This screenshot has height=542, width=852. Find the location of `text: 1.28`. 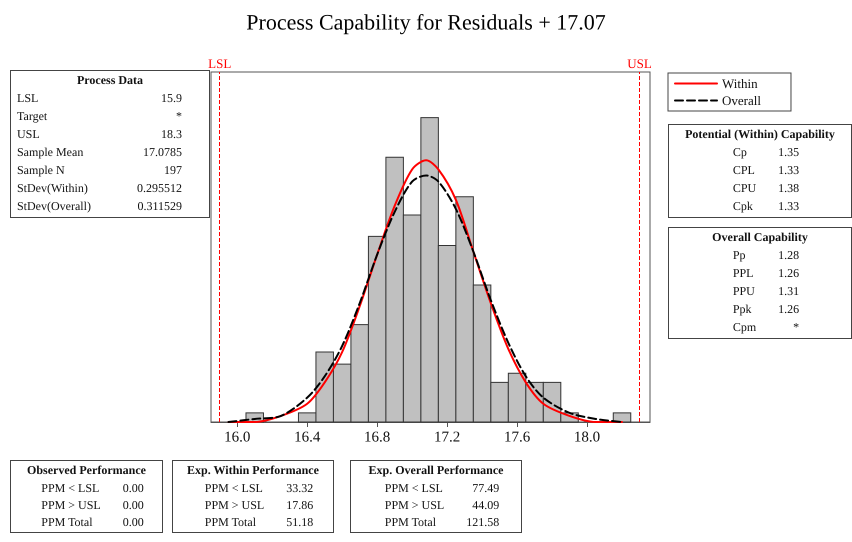

text: 1.28 is located at coordinates (789, 255).